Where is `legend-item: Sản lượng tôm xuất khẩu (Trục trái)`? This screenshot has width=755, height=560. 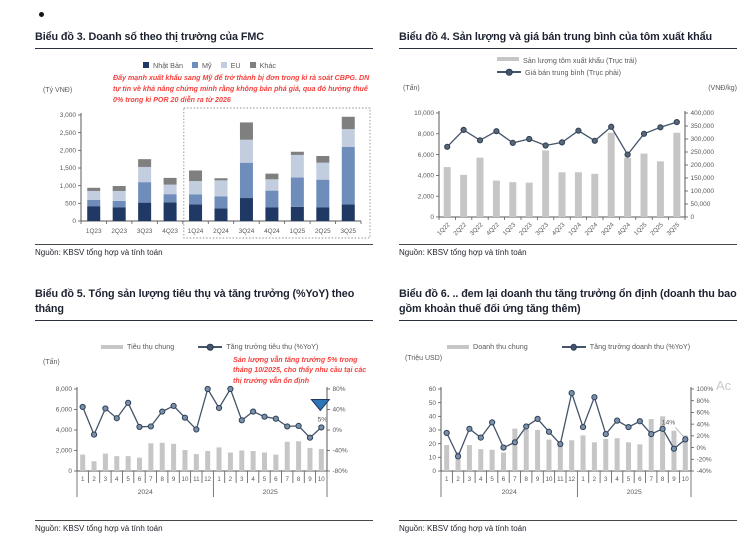 legend-item: Sản lượng tôm xuất khẩu (Trục trái) is located at coordinates (567, 60).